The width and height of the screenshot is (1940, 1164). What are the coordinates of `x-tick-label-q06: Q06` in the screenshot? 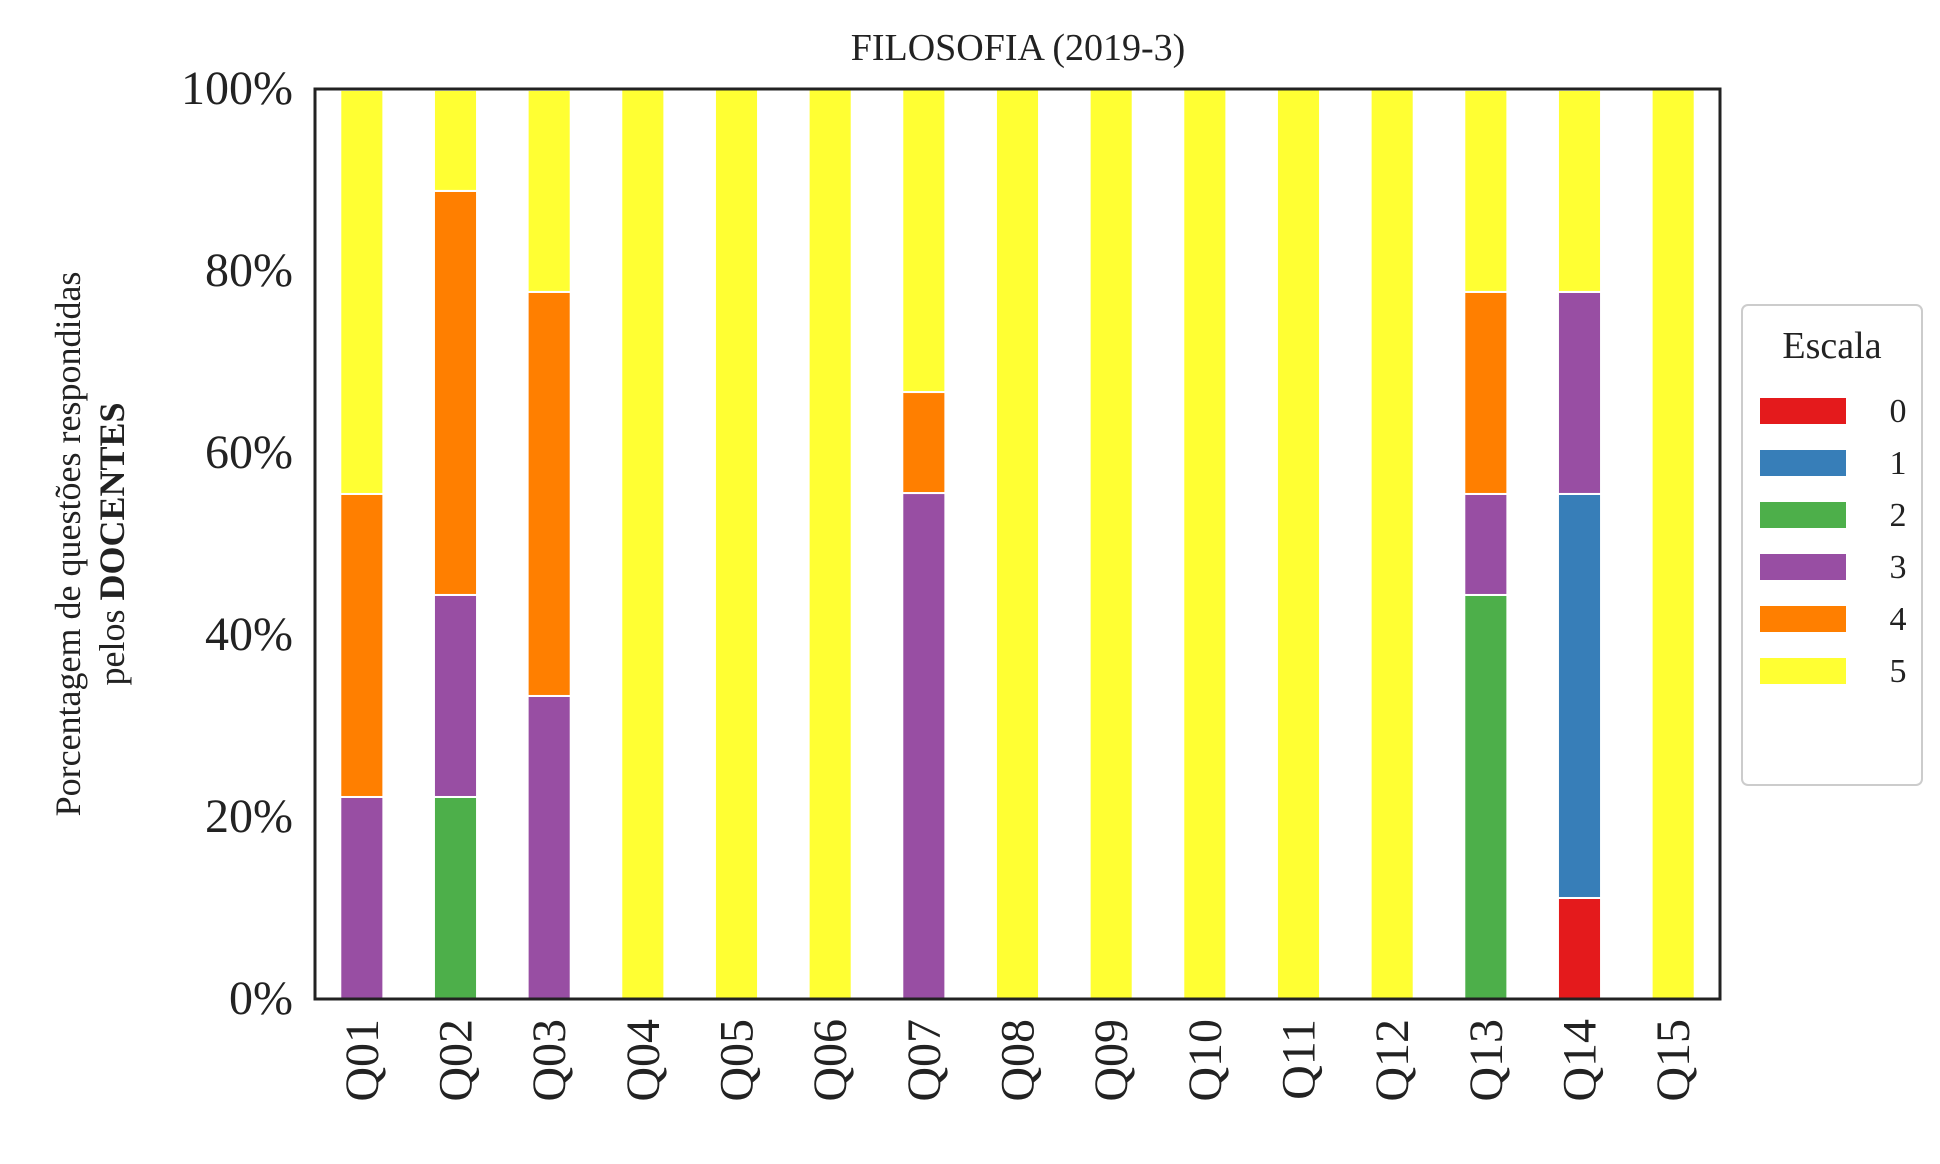 It's located at (830, 1060).